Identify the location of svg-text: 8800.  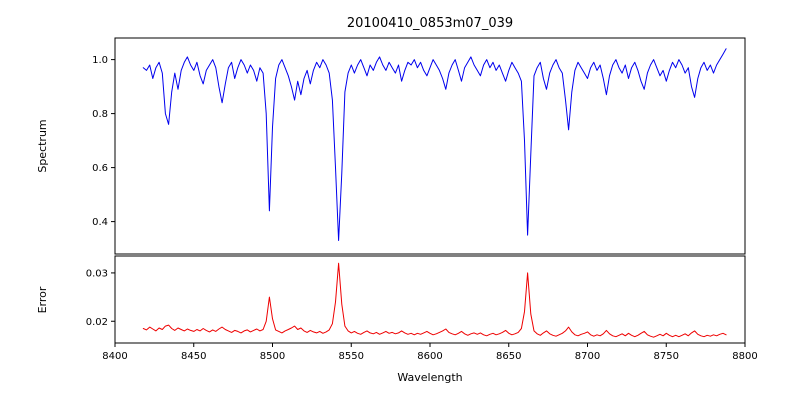
(744, 356).